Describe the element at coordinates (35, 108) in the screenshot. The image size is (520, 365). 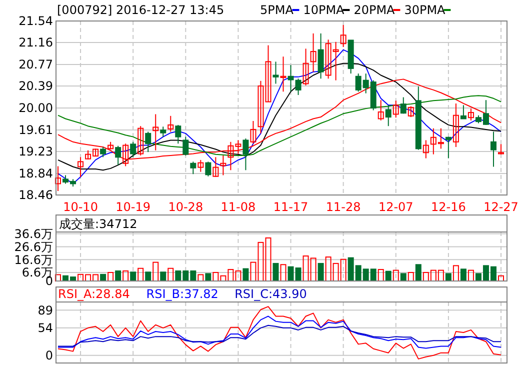
I see `text: 20.00` at that location.